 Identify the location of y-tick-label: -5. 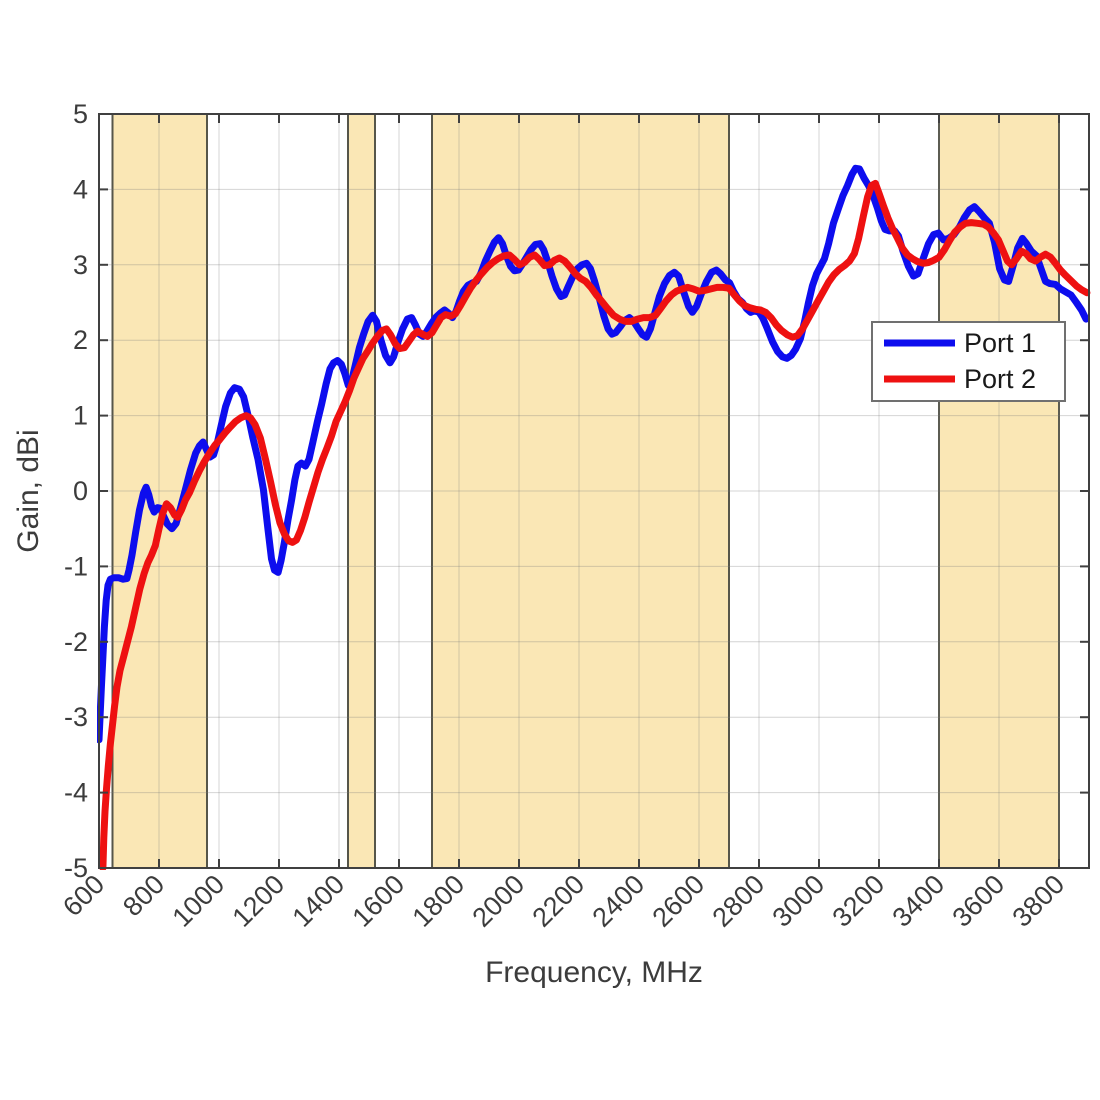
(76, 868).